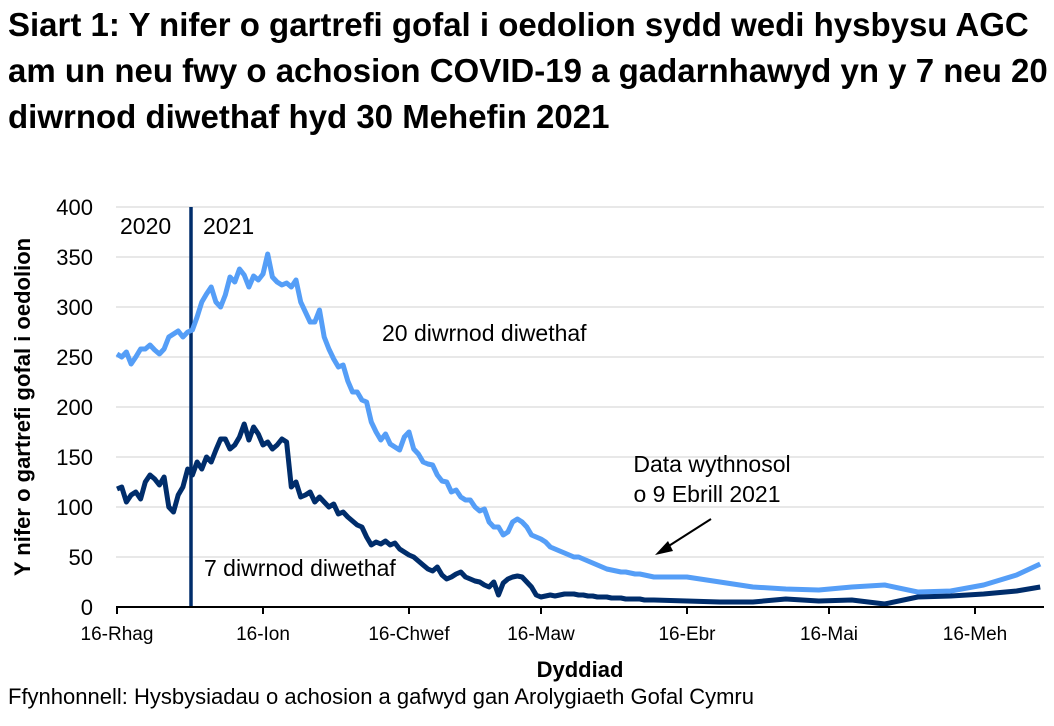 The image size is (1054, 726). What do you see at coordinates (580, 669) in the screenshot?
I see `x-axis-title: Dyddiad` at bounding box center [580, 669].